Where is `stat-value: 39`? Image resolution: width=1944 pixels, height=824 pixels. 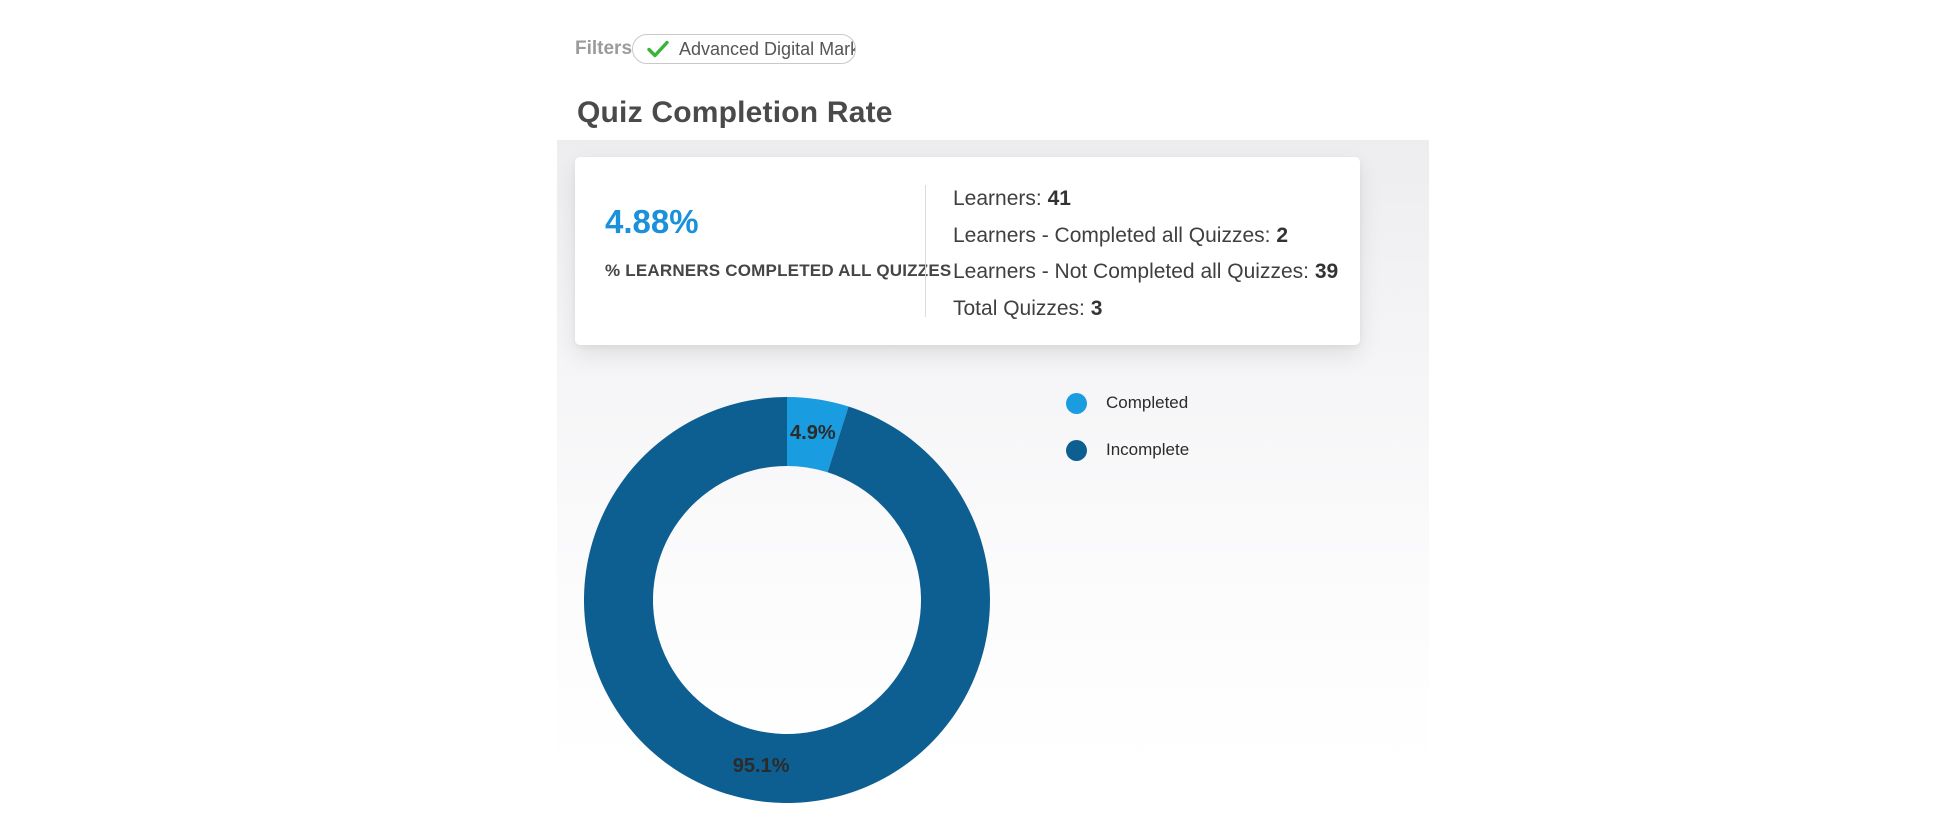
stat-value: 39 is located at coordinates (1326, 271).